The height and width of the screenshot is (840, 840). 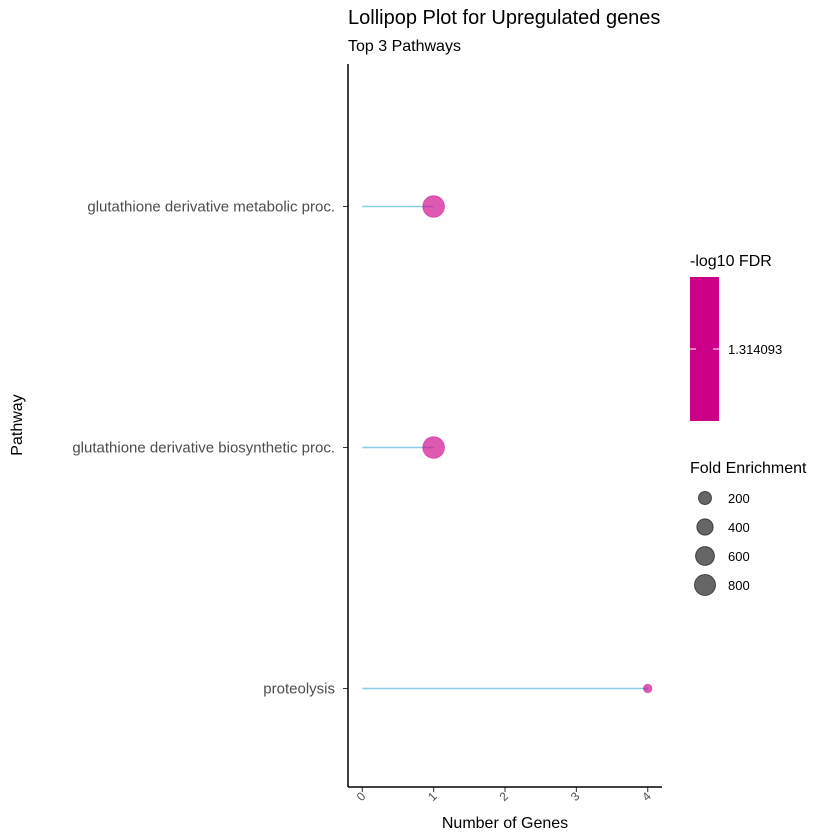 What do you see at coordinates (739, 585) in the screenshot?
I see `size-legend-label: 800` at bounding box center [739, 585].